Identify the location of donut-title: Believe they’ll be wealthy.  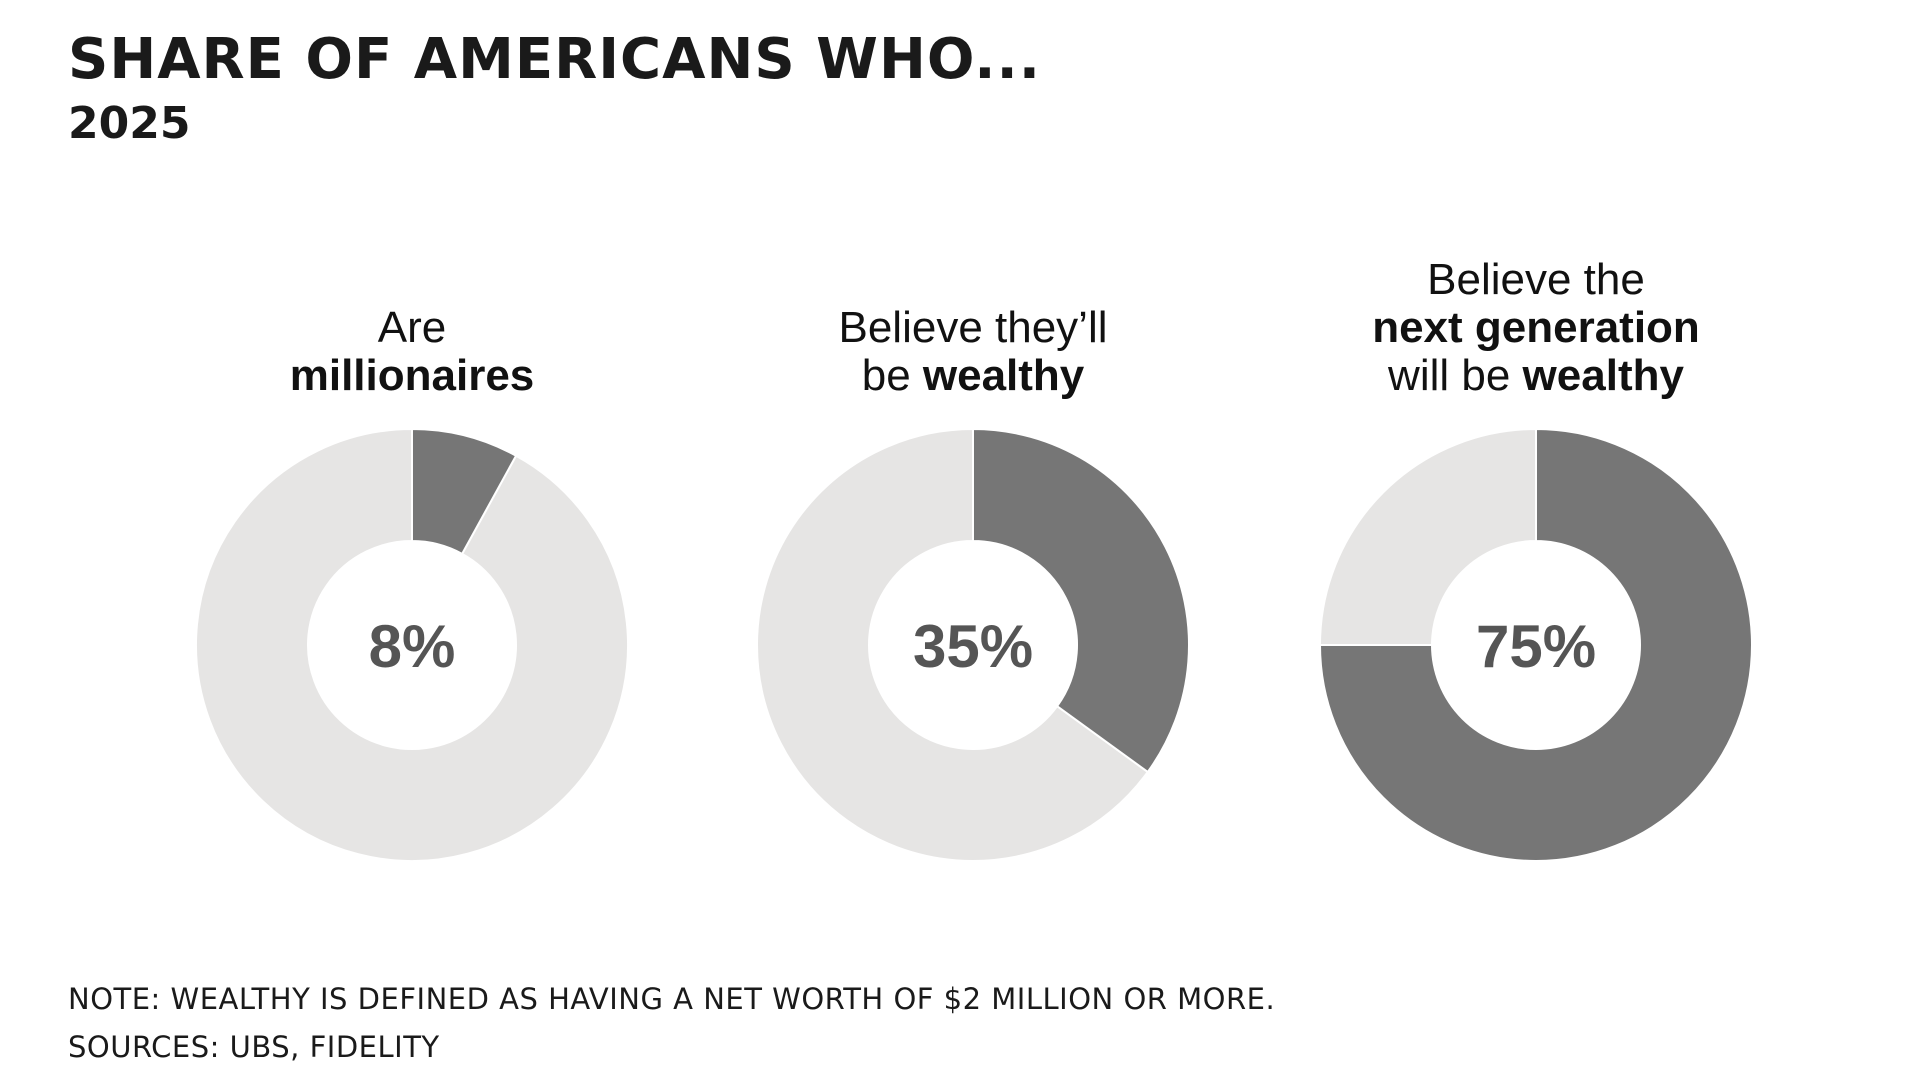
(973, 352).